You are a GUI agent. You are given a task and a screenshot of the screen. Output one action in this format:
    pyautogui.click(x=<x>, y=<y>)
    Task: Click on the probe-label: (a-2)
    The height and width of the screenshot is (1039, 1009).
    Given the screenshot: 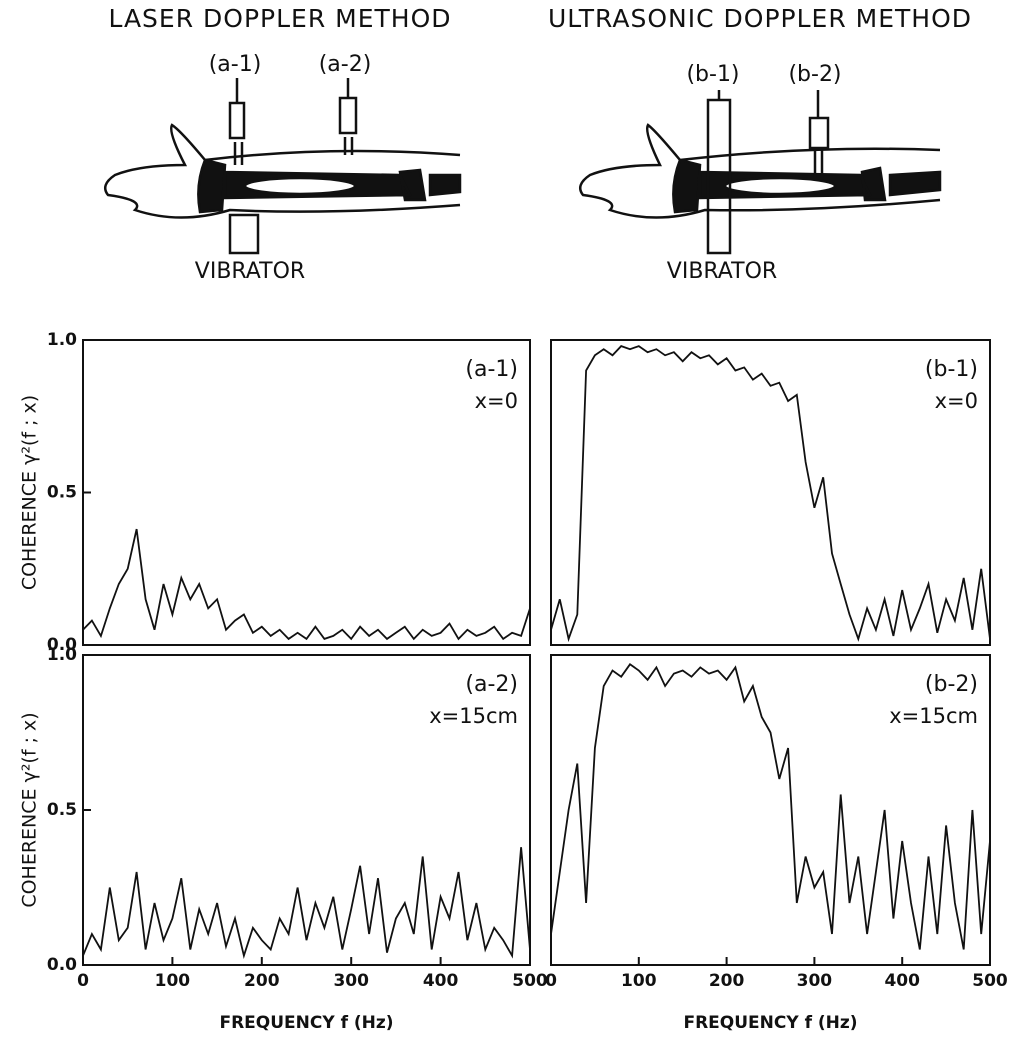 What is the action you would take?
    pyautogui.click(x=345, y=64)
    